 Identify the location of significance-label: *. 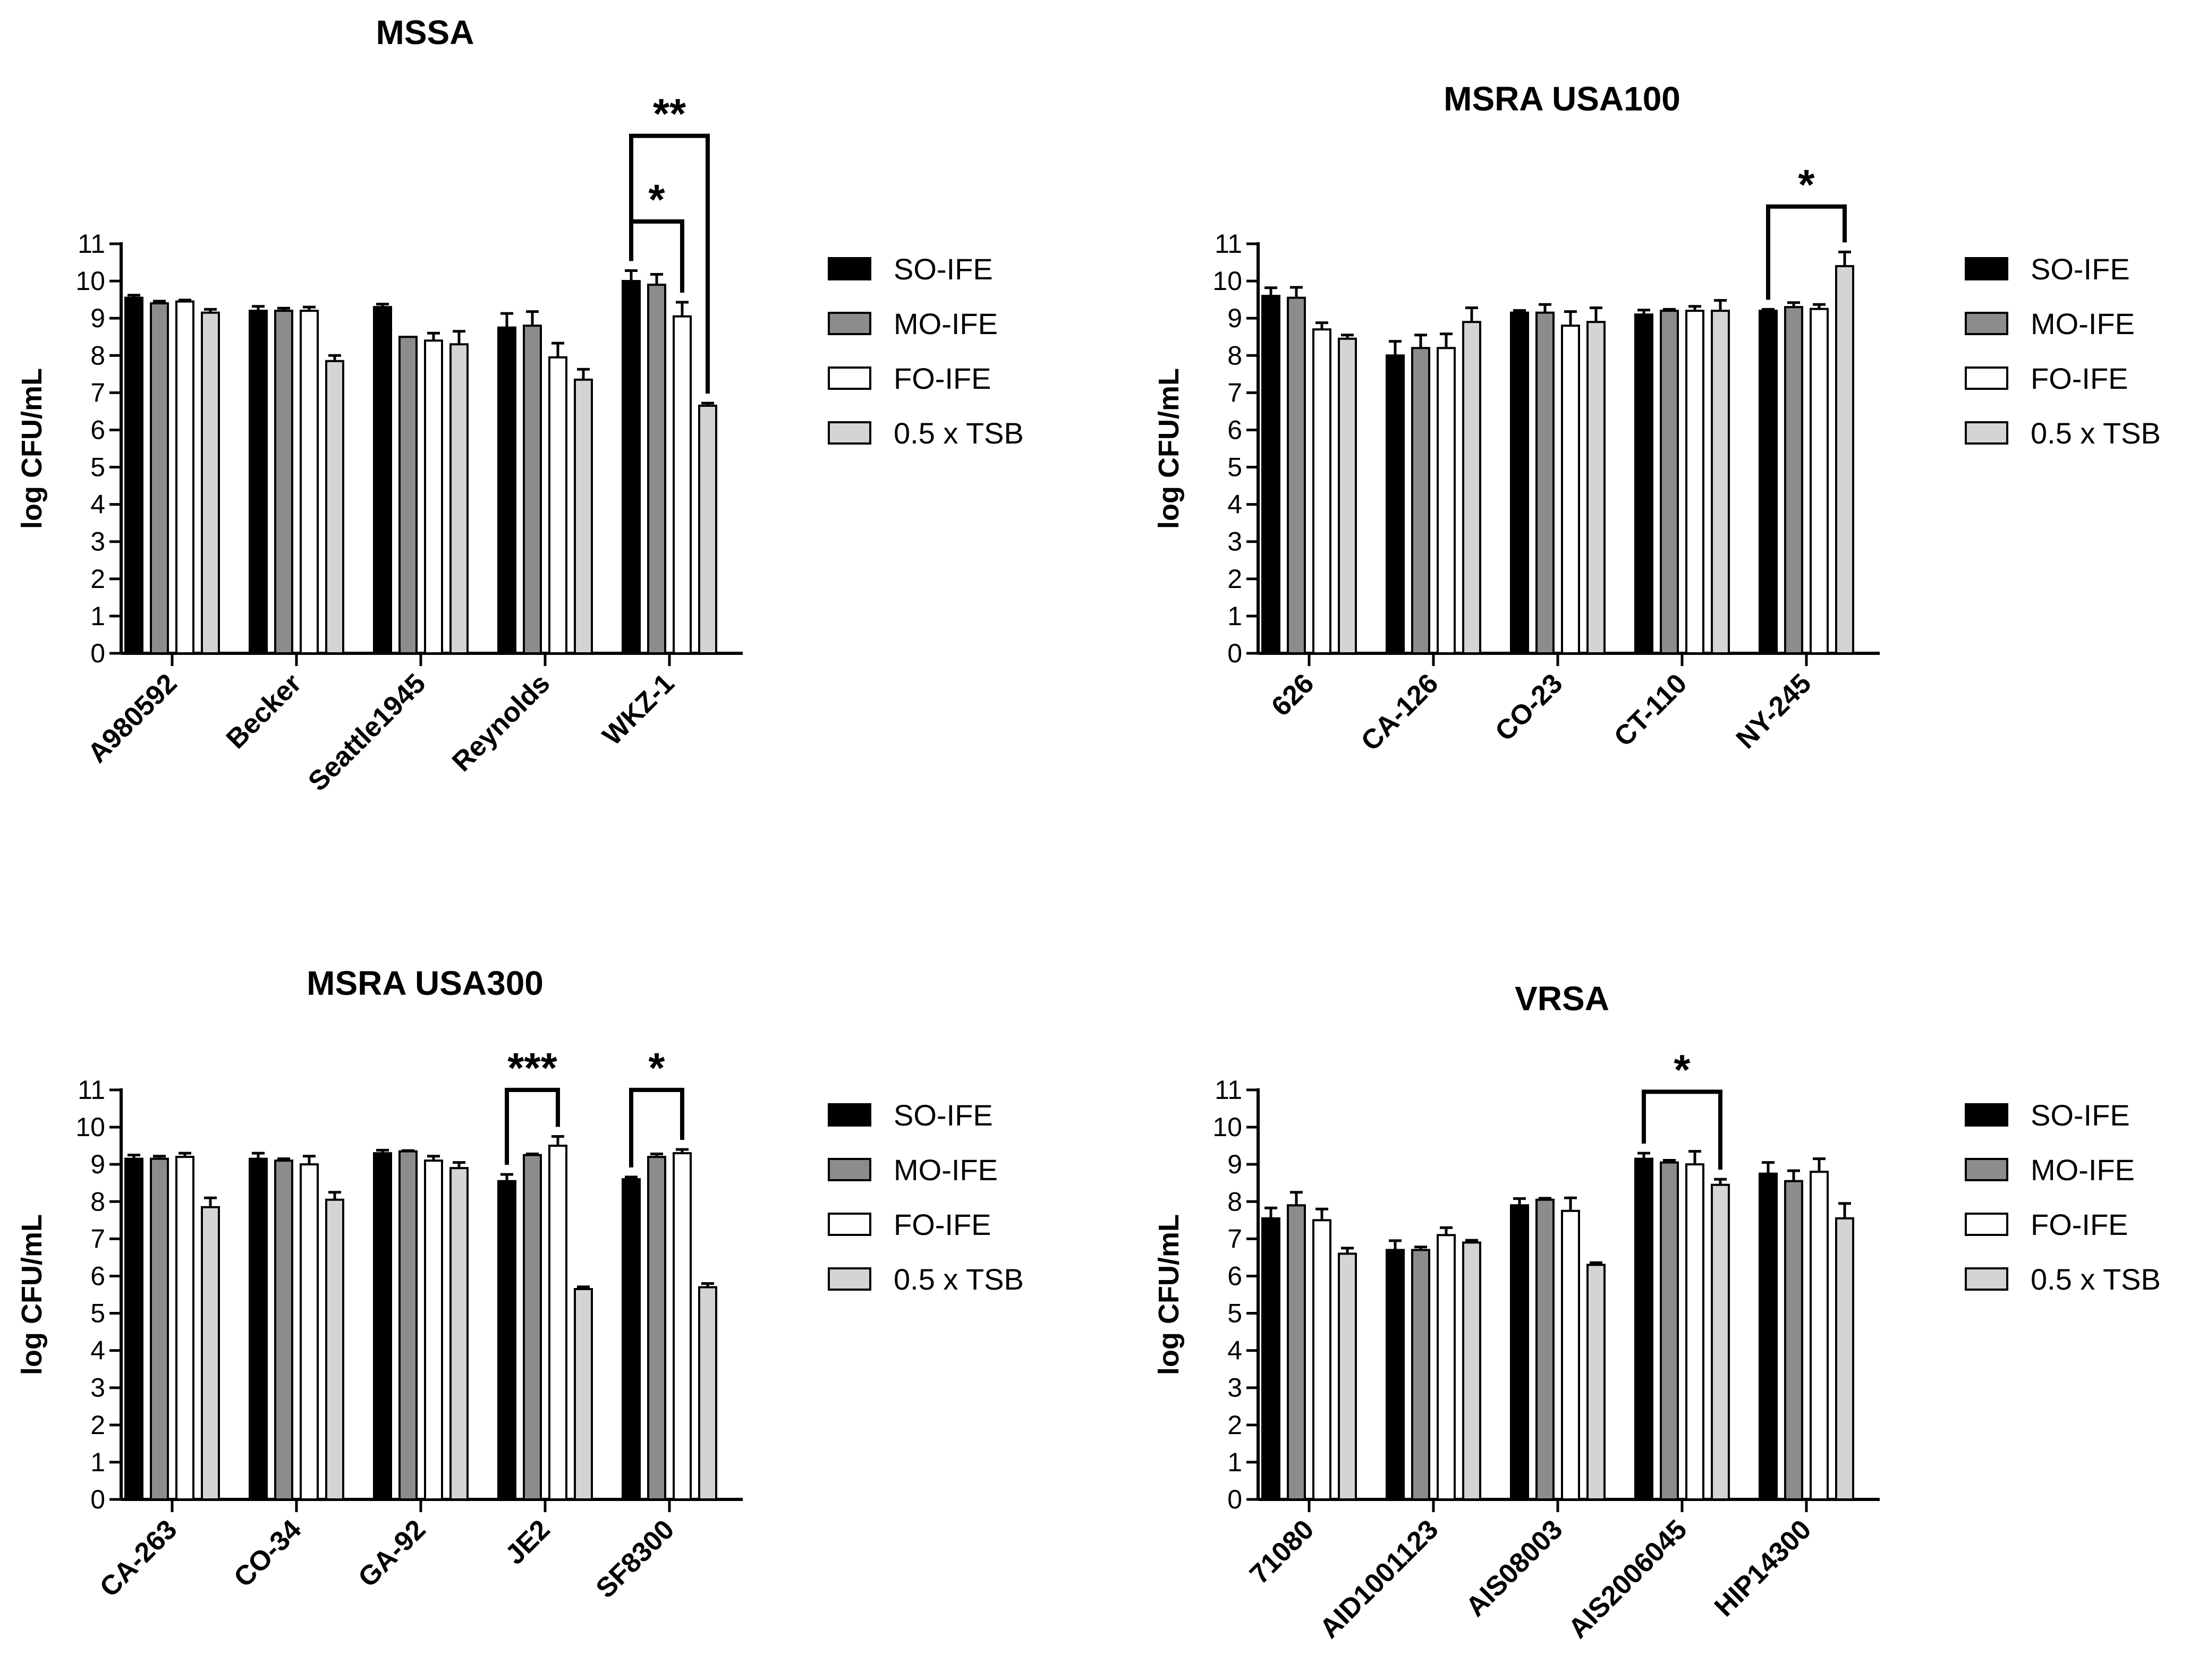
(1682, 1070).